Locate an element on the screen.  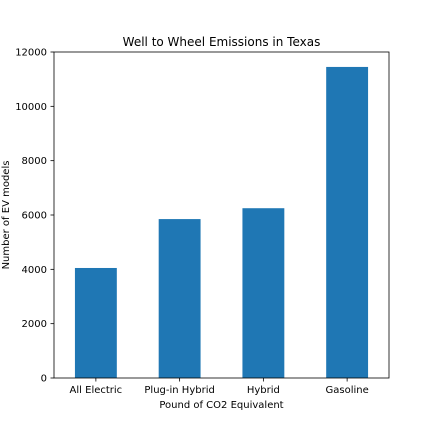
bar-hybrid is located at coordinates (263, 293).